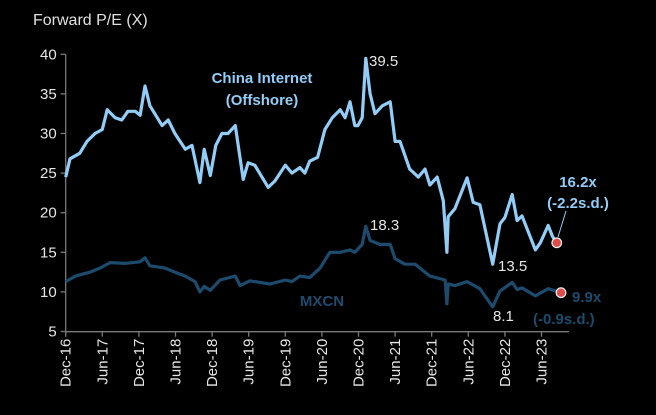 The image size is (656, 415). Describe the element at coordinates (48, 94) in the screenshot. I see `y-tick-label: 35` at that location.